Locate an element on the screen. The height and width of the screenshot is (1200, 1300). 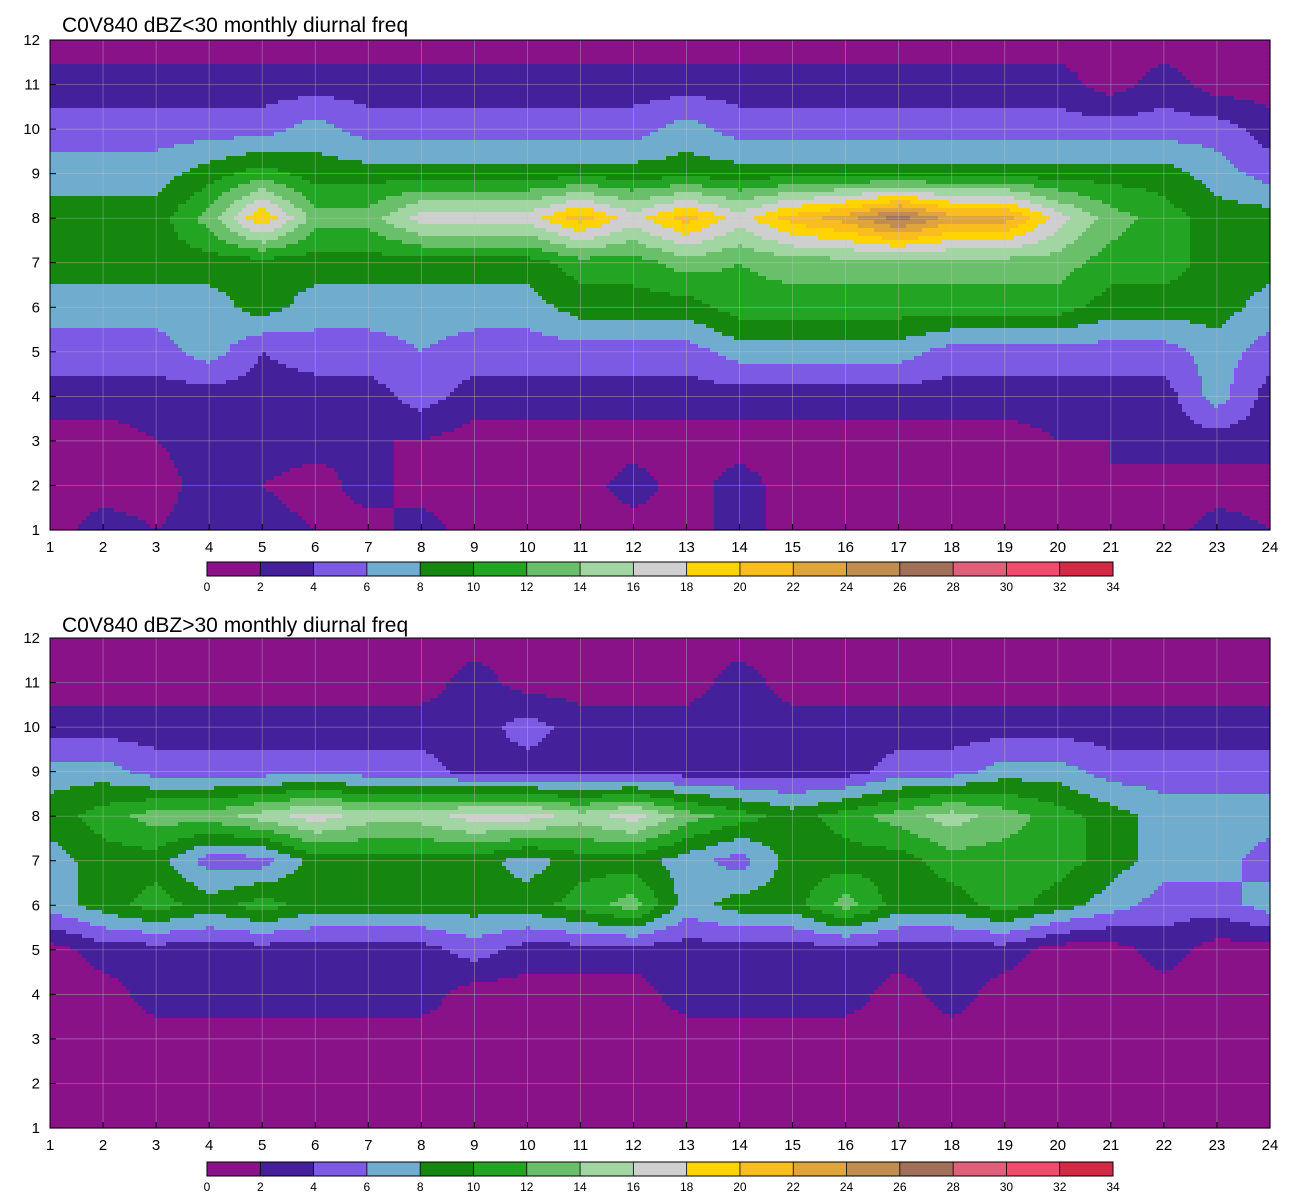
colorbar-tick-label: 26 is located at coordinates (900, 1187).